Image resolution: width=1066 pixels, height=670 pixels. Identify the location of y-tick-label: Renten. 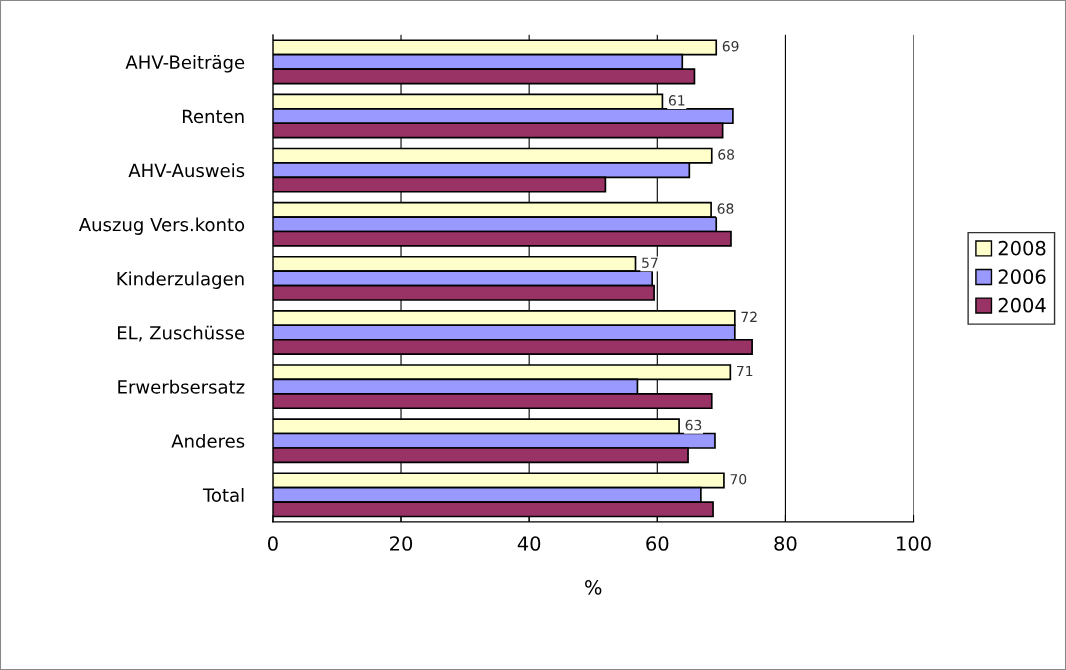
(213, 116).